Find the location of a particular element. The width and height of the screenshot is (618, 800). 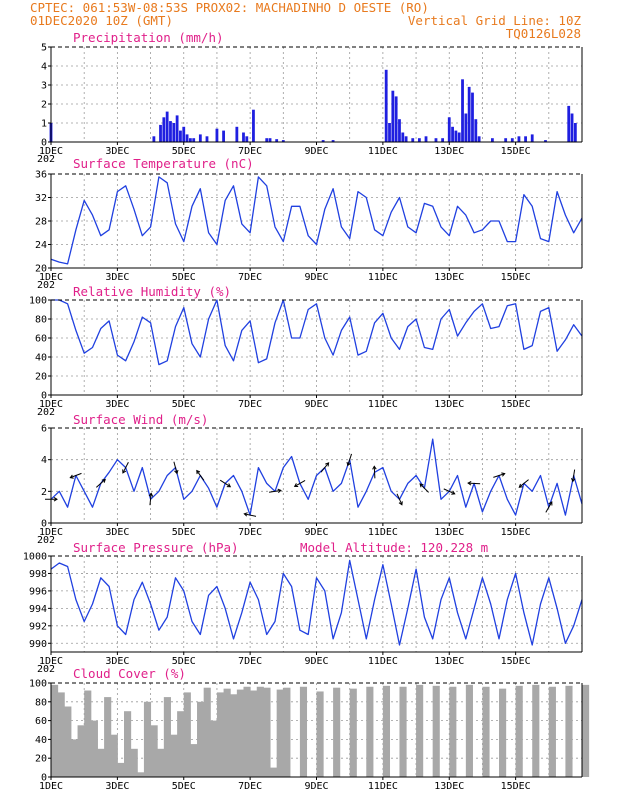

wind-x-tick-label: 13DEC is located at coordinates (449, 532).